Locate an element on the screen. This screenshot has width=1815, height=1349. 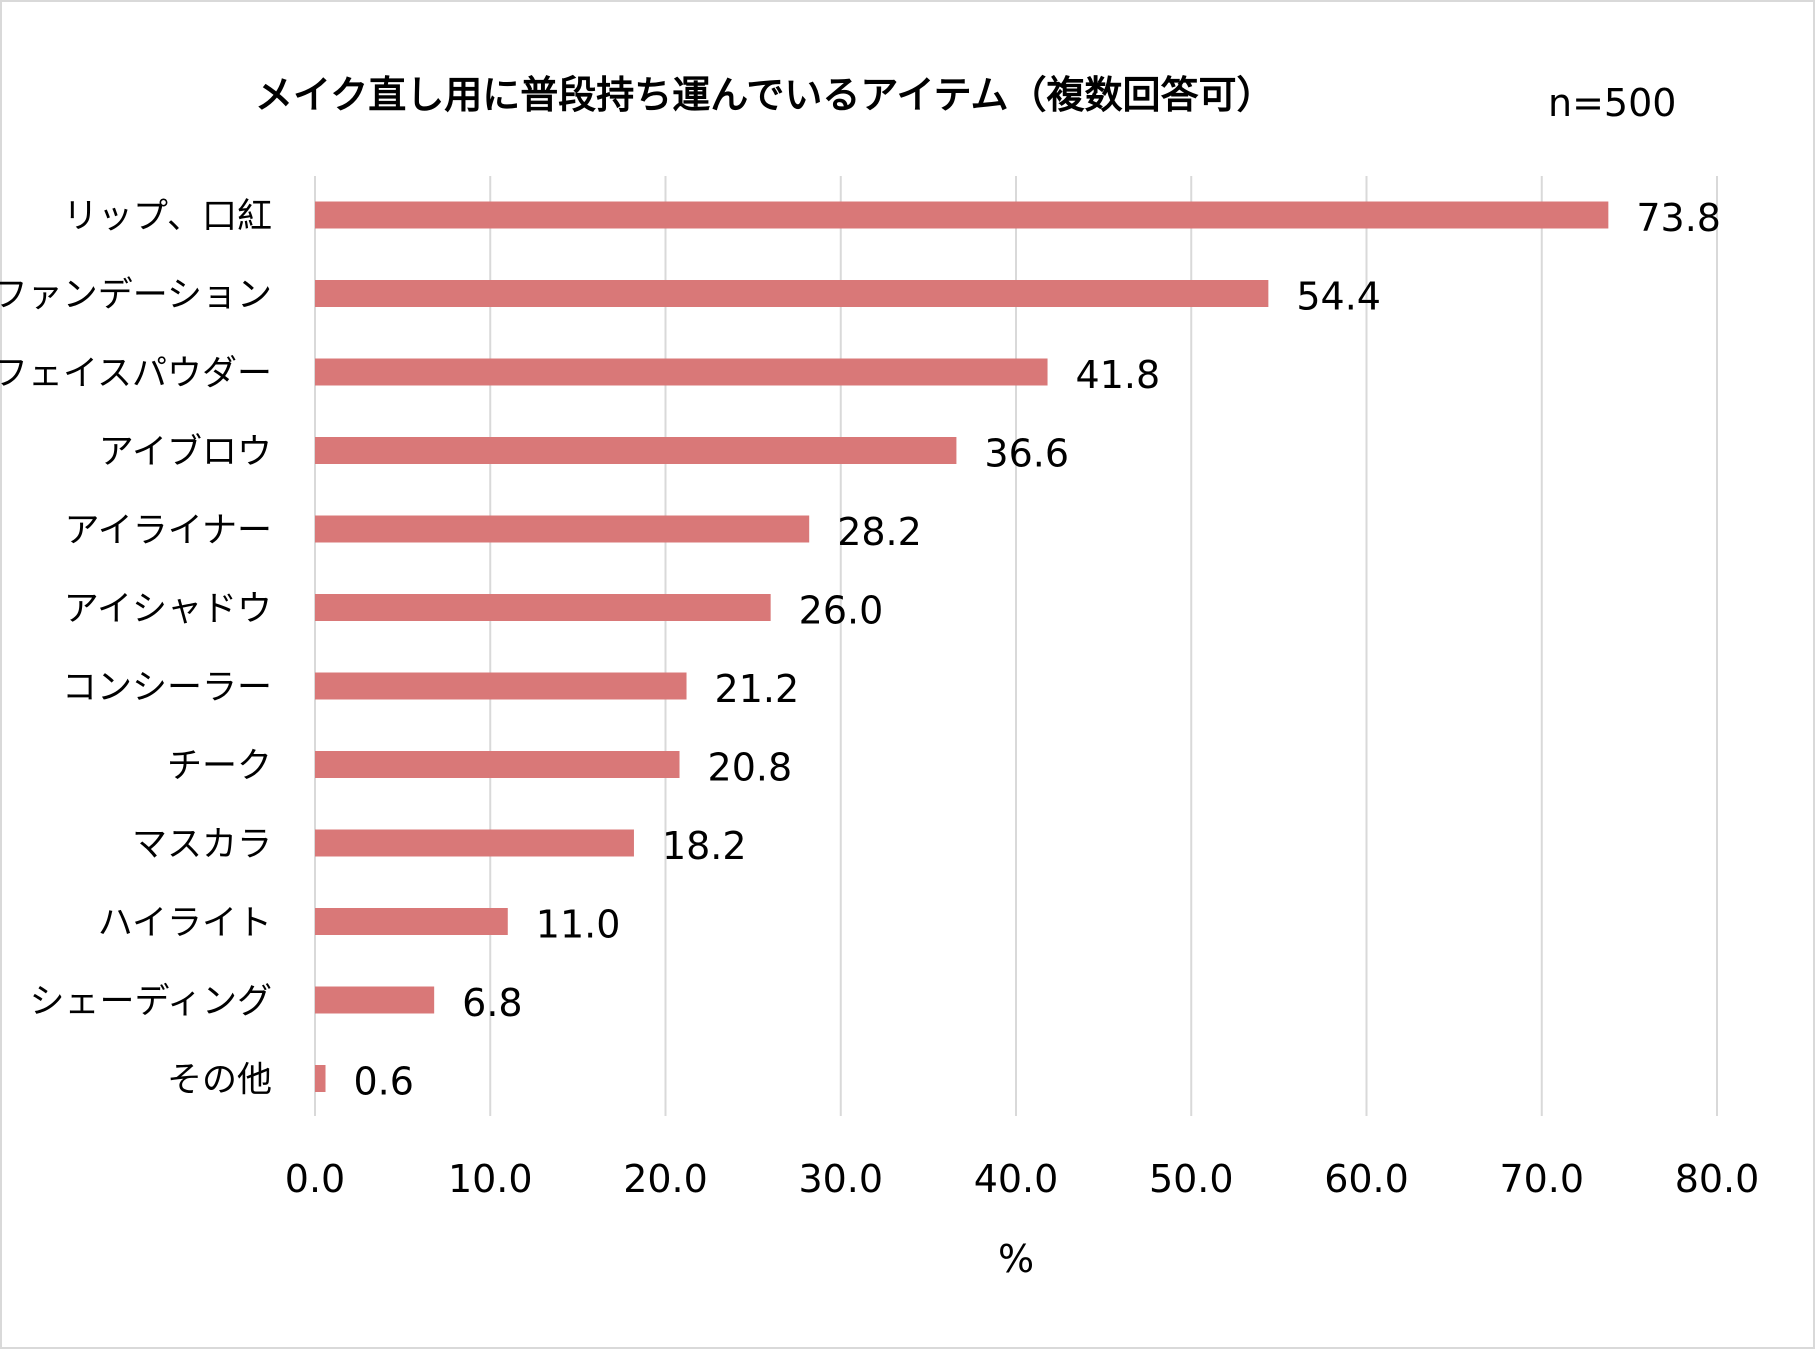
x-tick-label: 50.0 is located at coordinates (1191, 1179).